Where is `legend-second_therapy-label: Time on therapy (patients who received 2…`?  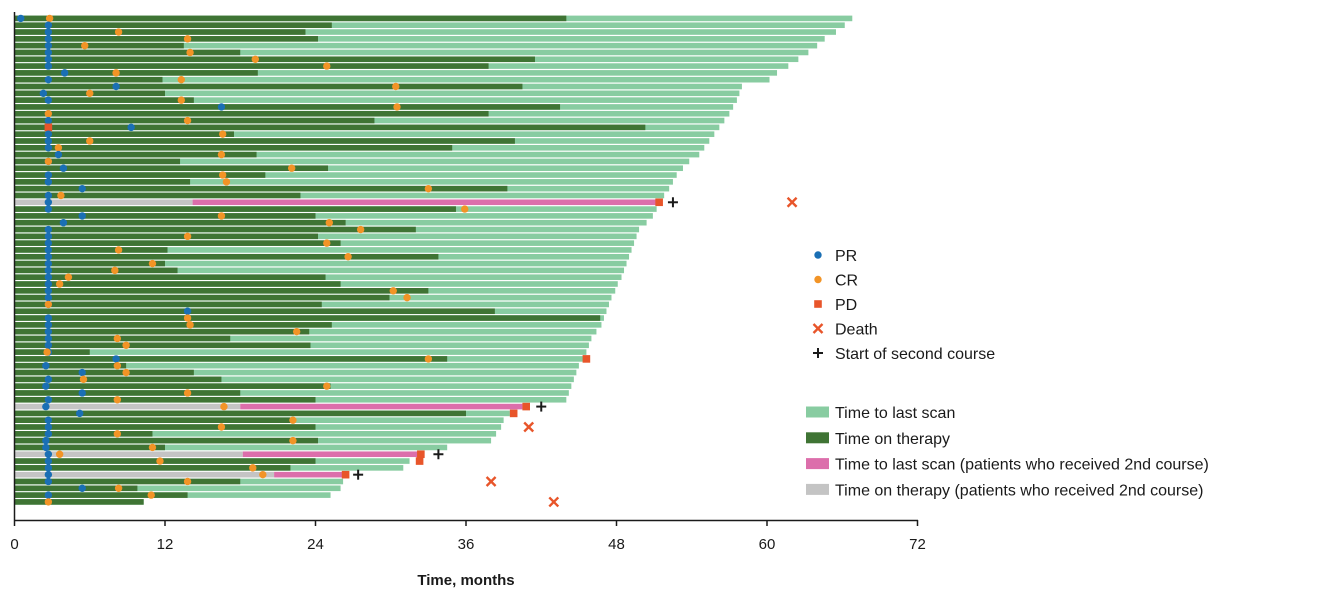
legend-second_therapy-label: Time on therapy (patients who received 2… is located at coordinates (1019, 490).